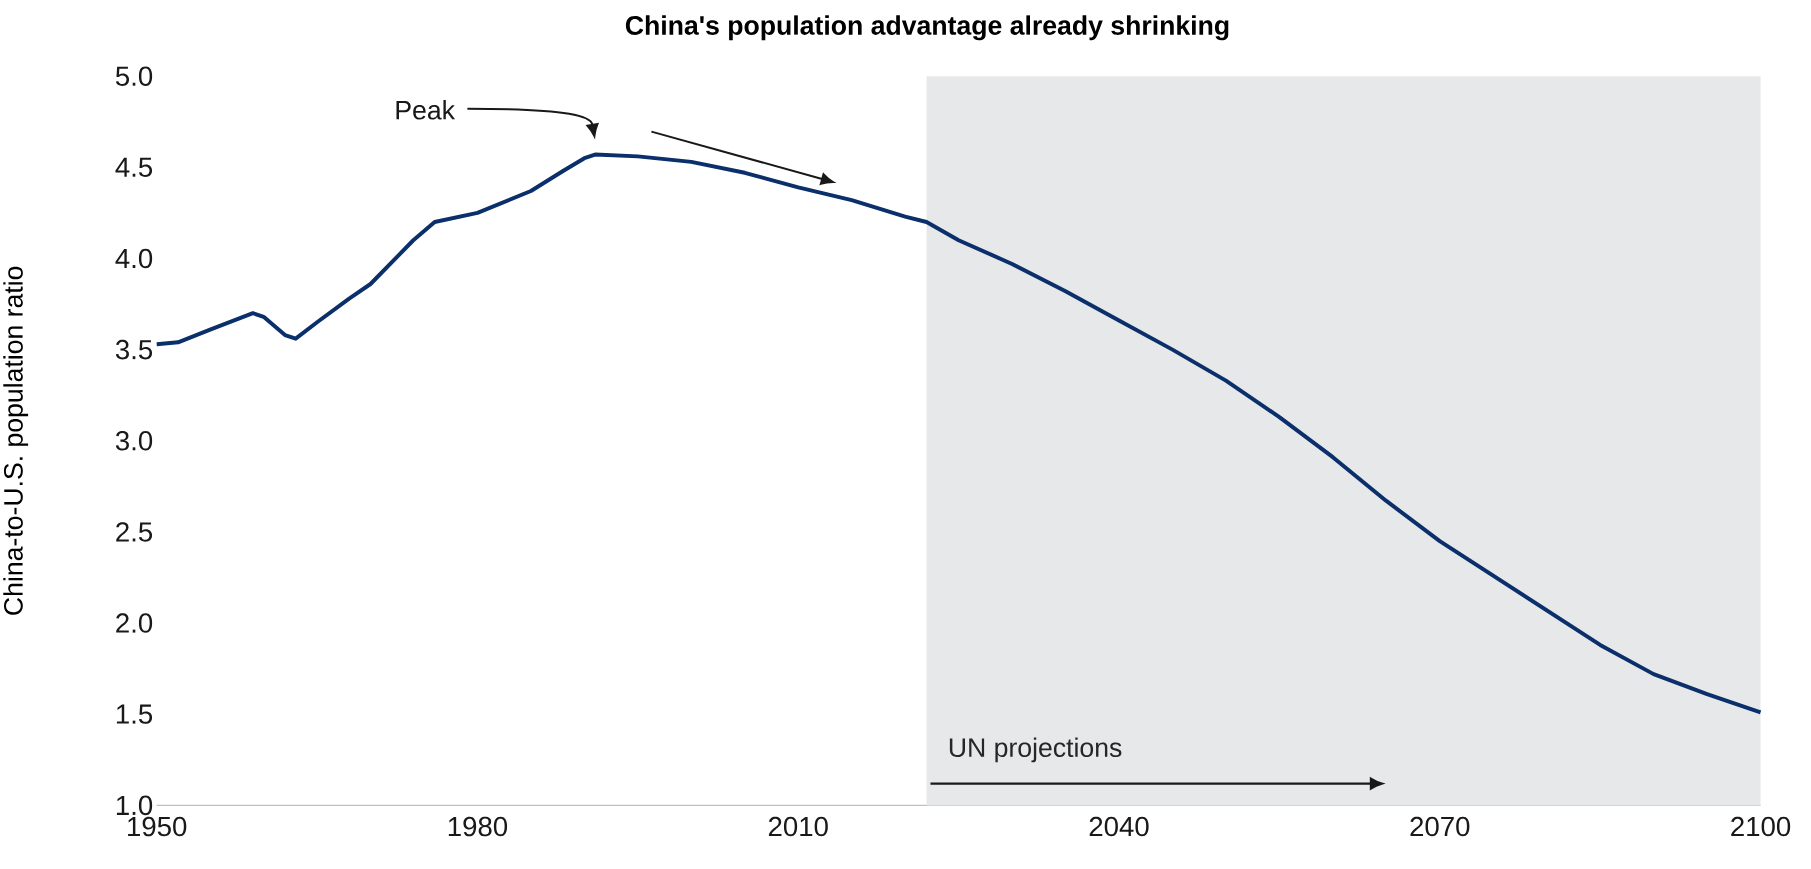 The height and width of the screenshot is (869, 1811). What do you see at coordinates (798, 826) in the screenshot?
I see `x-tick-label: 2010` at bounding box center [798, 826].